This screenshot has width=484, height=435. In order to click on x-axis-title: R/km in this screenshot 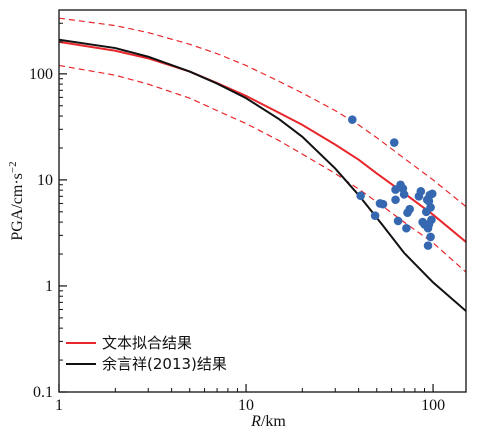, I will do `click(268, 421)`.